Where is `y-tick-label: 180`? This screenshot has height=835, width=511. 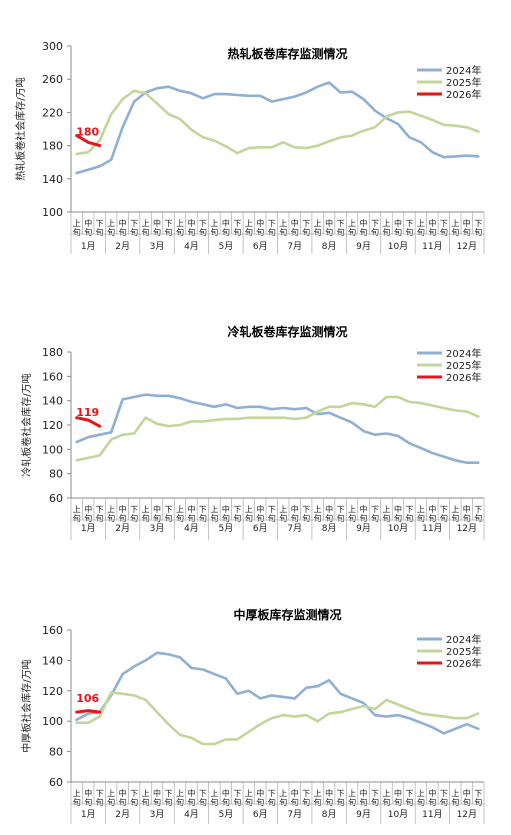 y-tick-label: 180 is located at coordinates (52, 352).